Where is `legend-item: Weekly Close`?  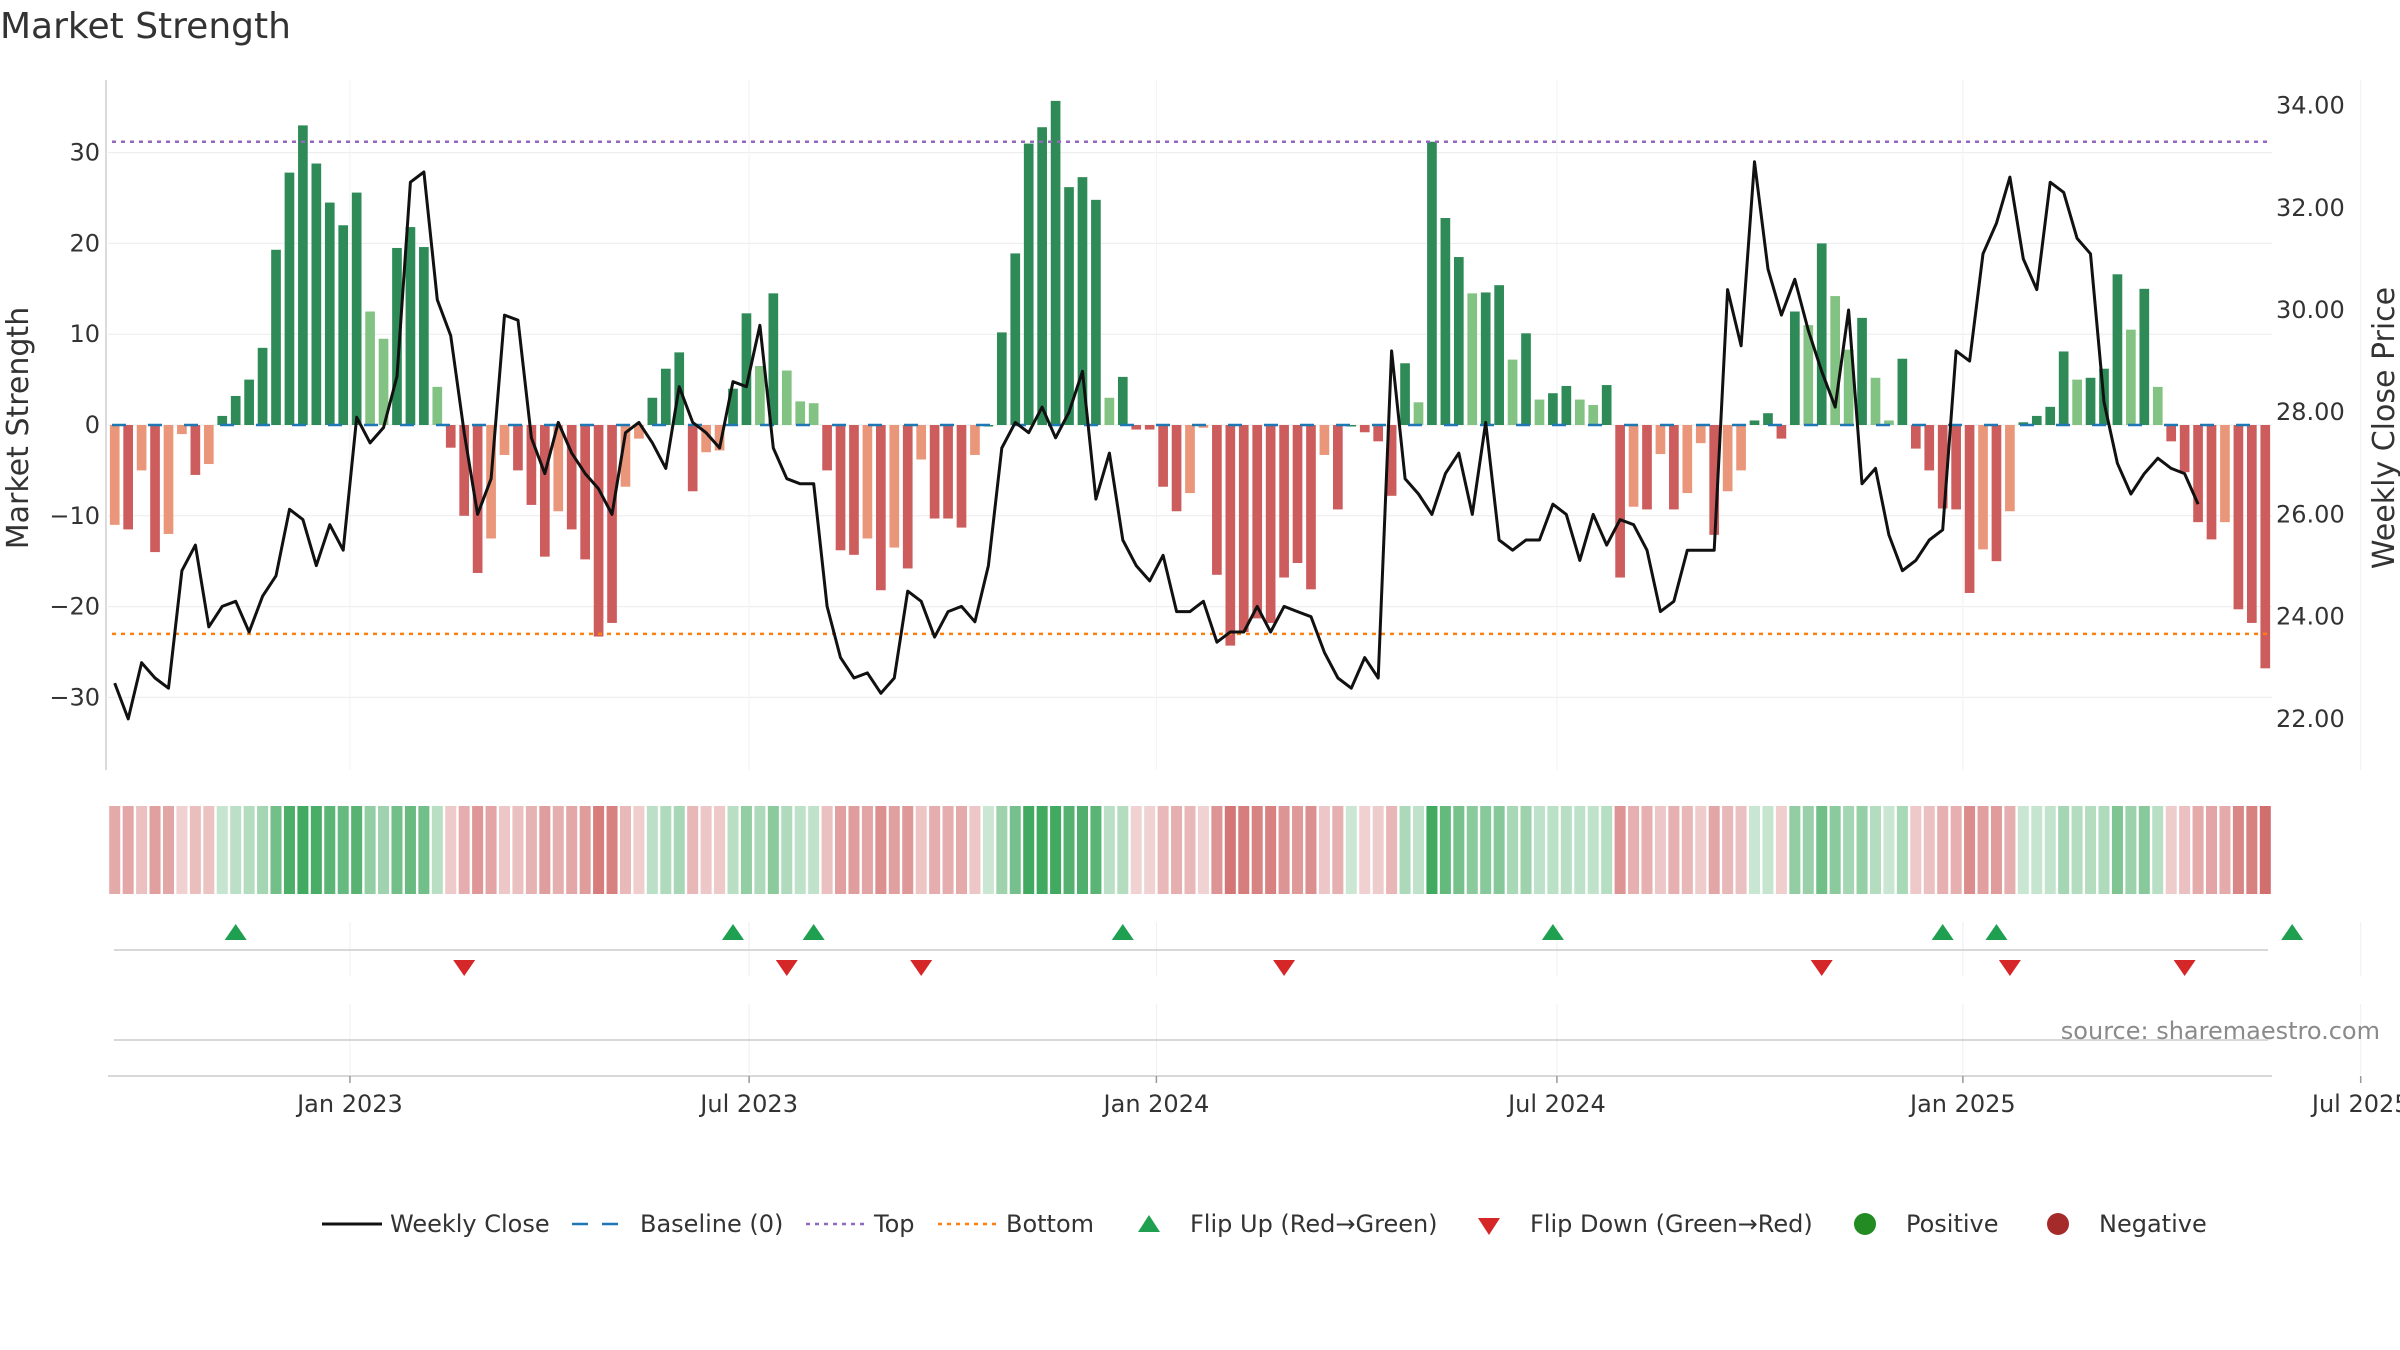 legend-item: Weekly Close is located at coordinates (436, 1224).